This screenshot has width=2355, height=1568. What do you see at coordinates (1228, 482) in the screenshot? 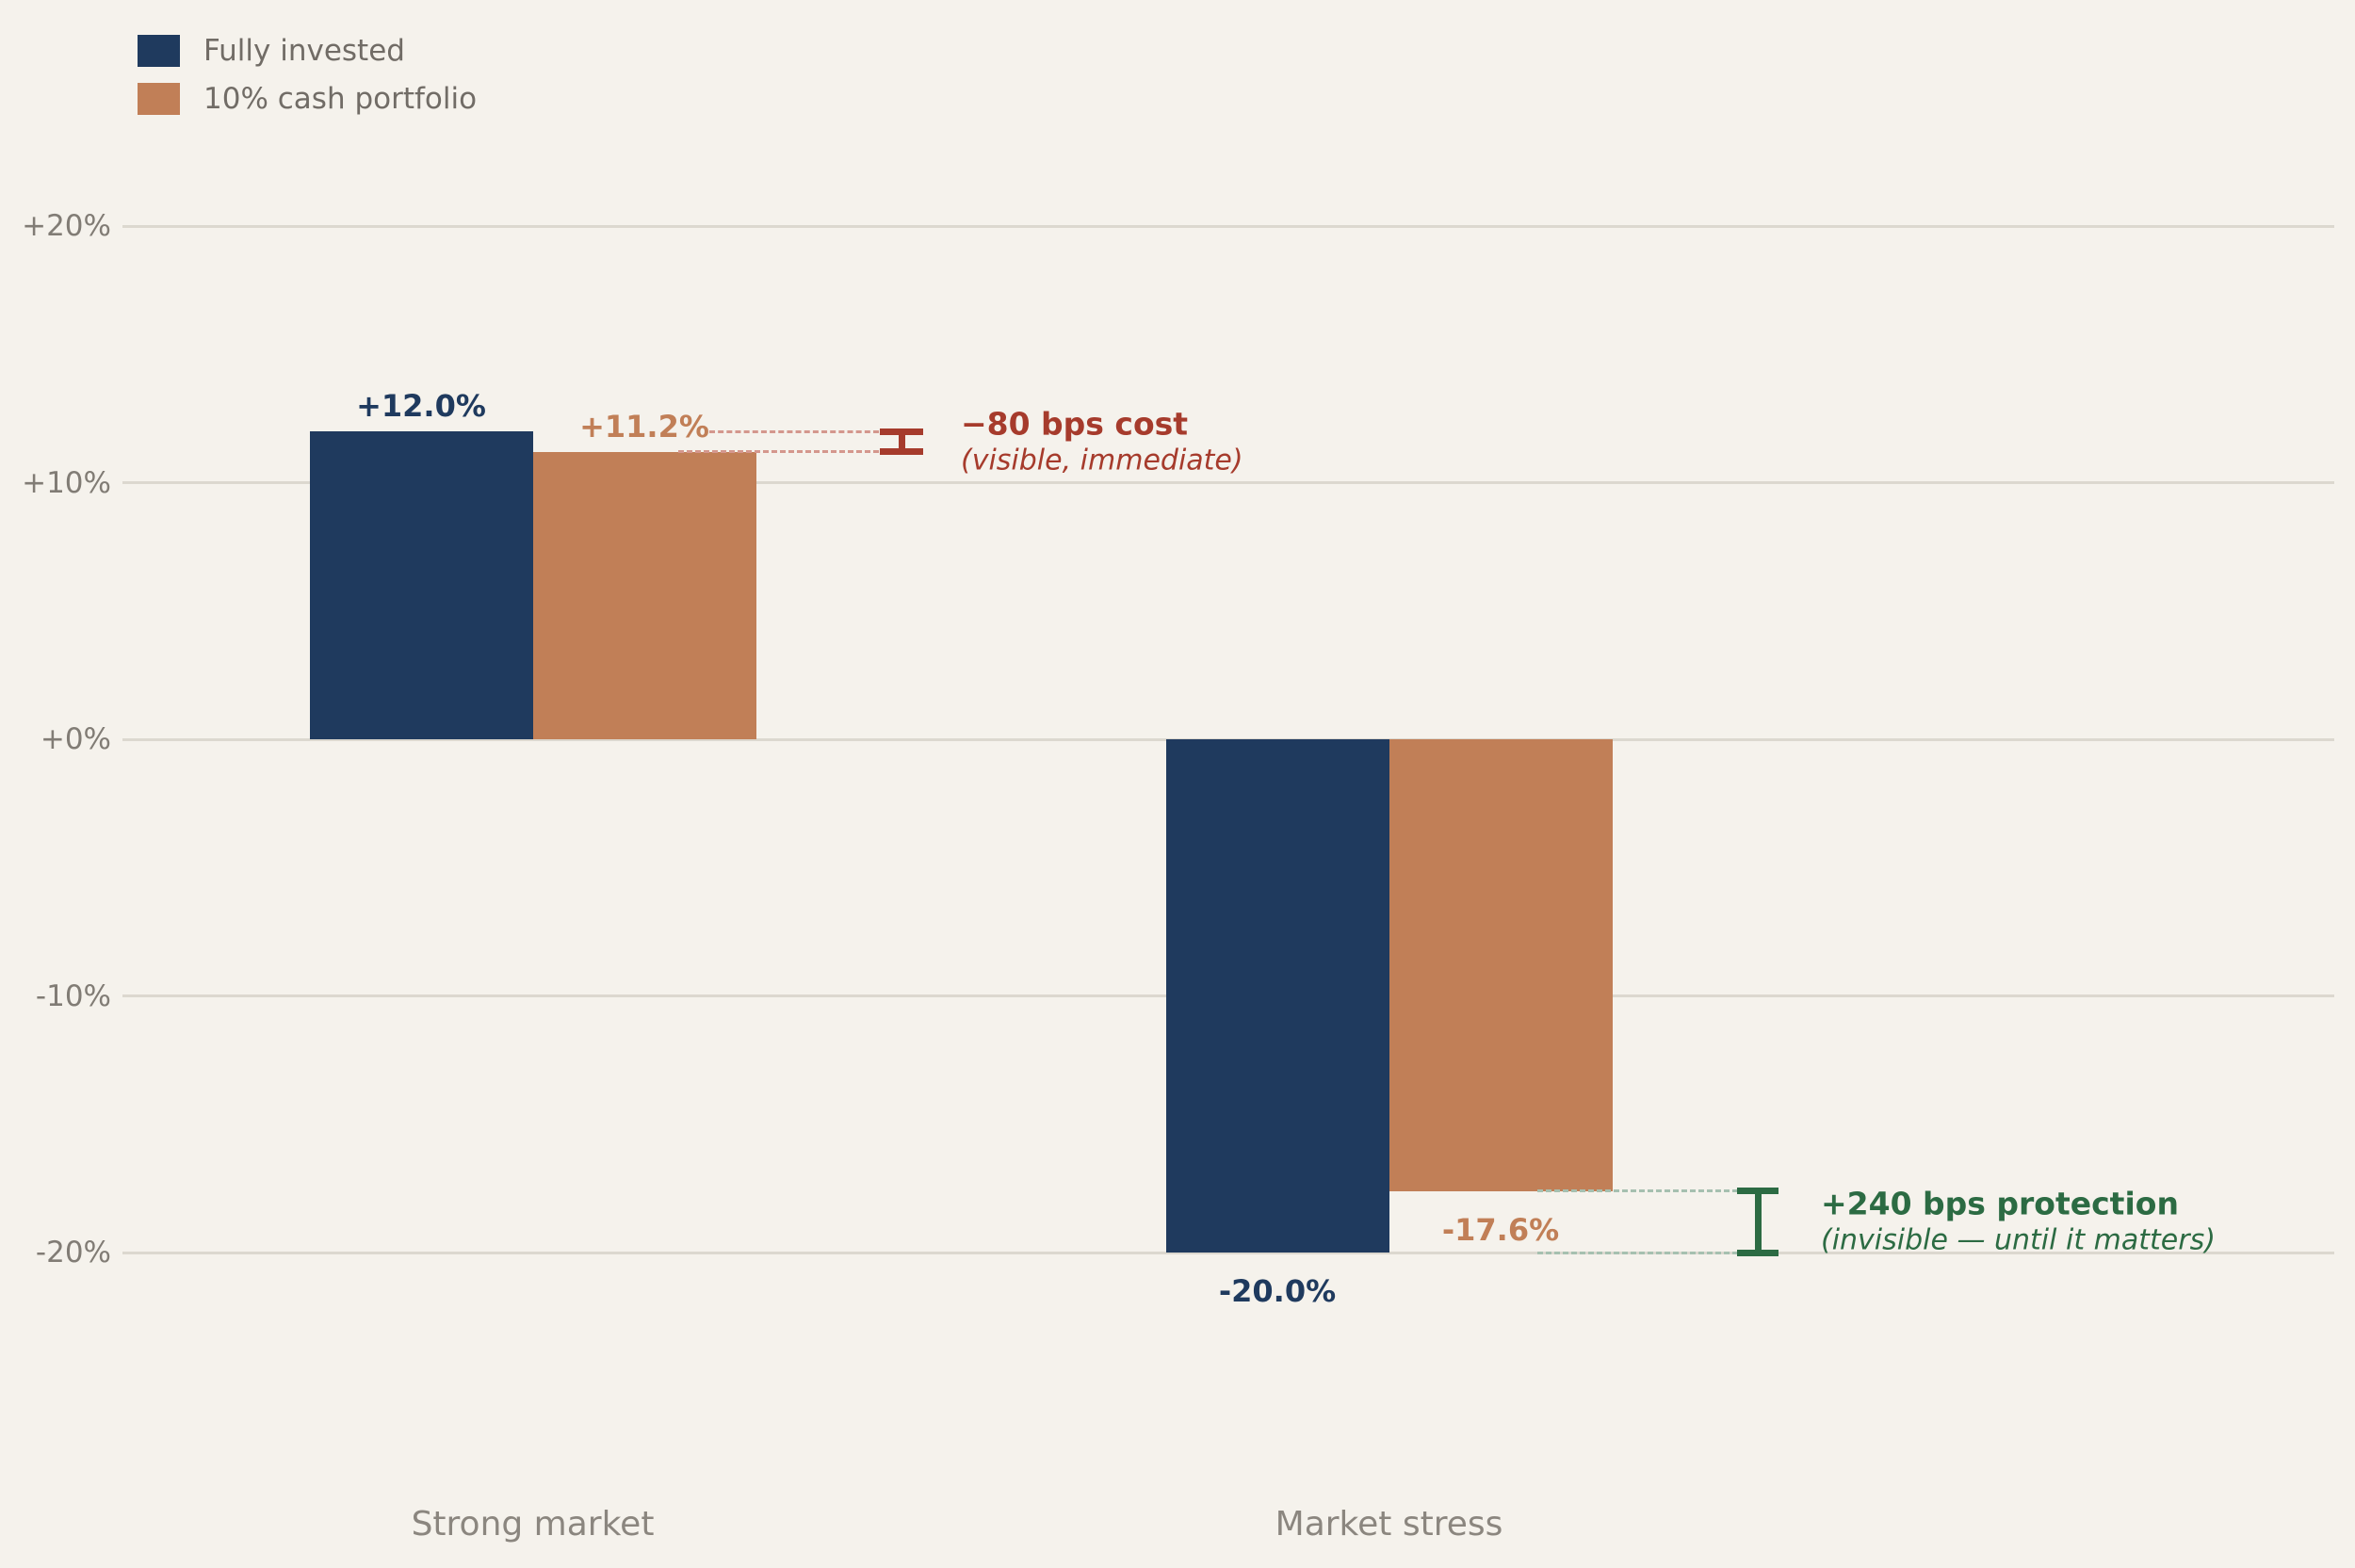
I see `gridline-plus10` at bounding box center [1228, 482].